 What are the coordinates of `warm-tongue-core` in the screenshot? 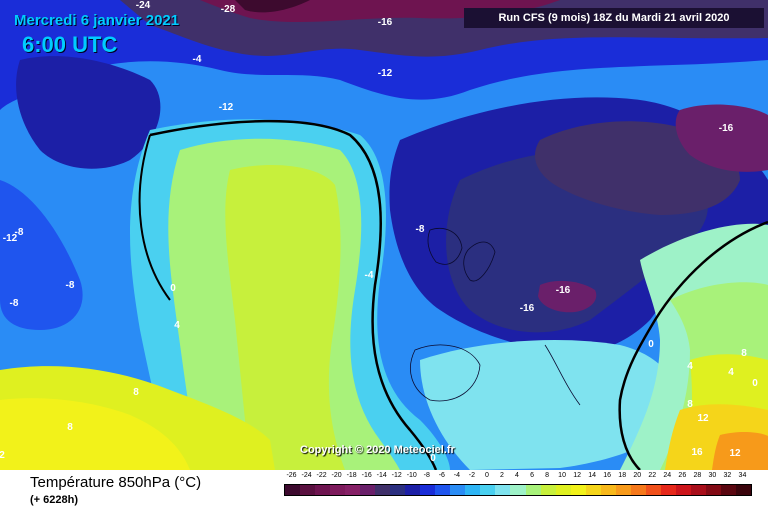 It's located at (285, 317).